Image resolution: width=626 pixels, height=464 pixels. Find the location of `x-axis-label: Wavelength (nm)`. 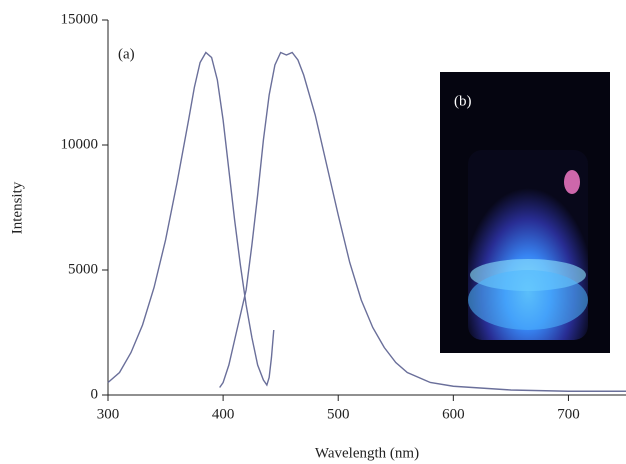

x-axis-label: Wavelength (nm) is located at coordinates (367, 453).